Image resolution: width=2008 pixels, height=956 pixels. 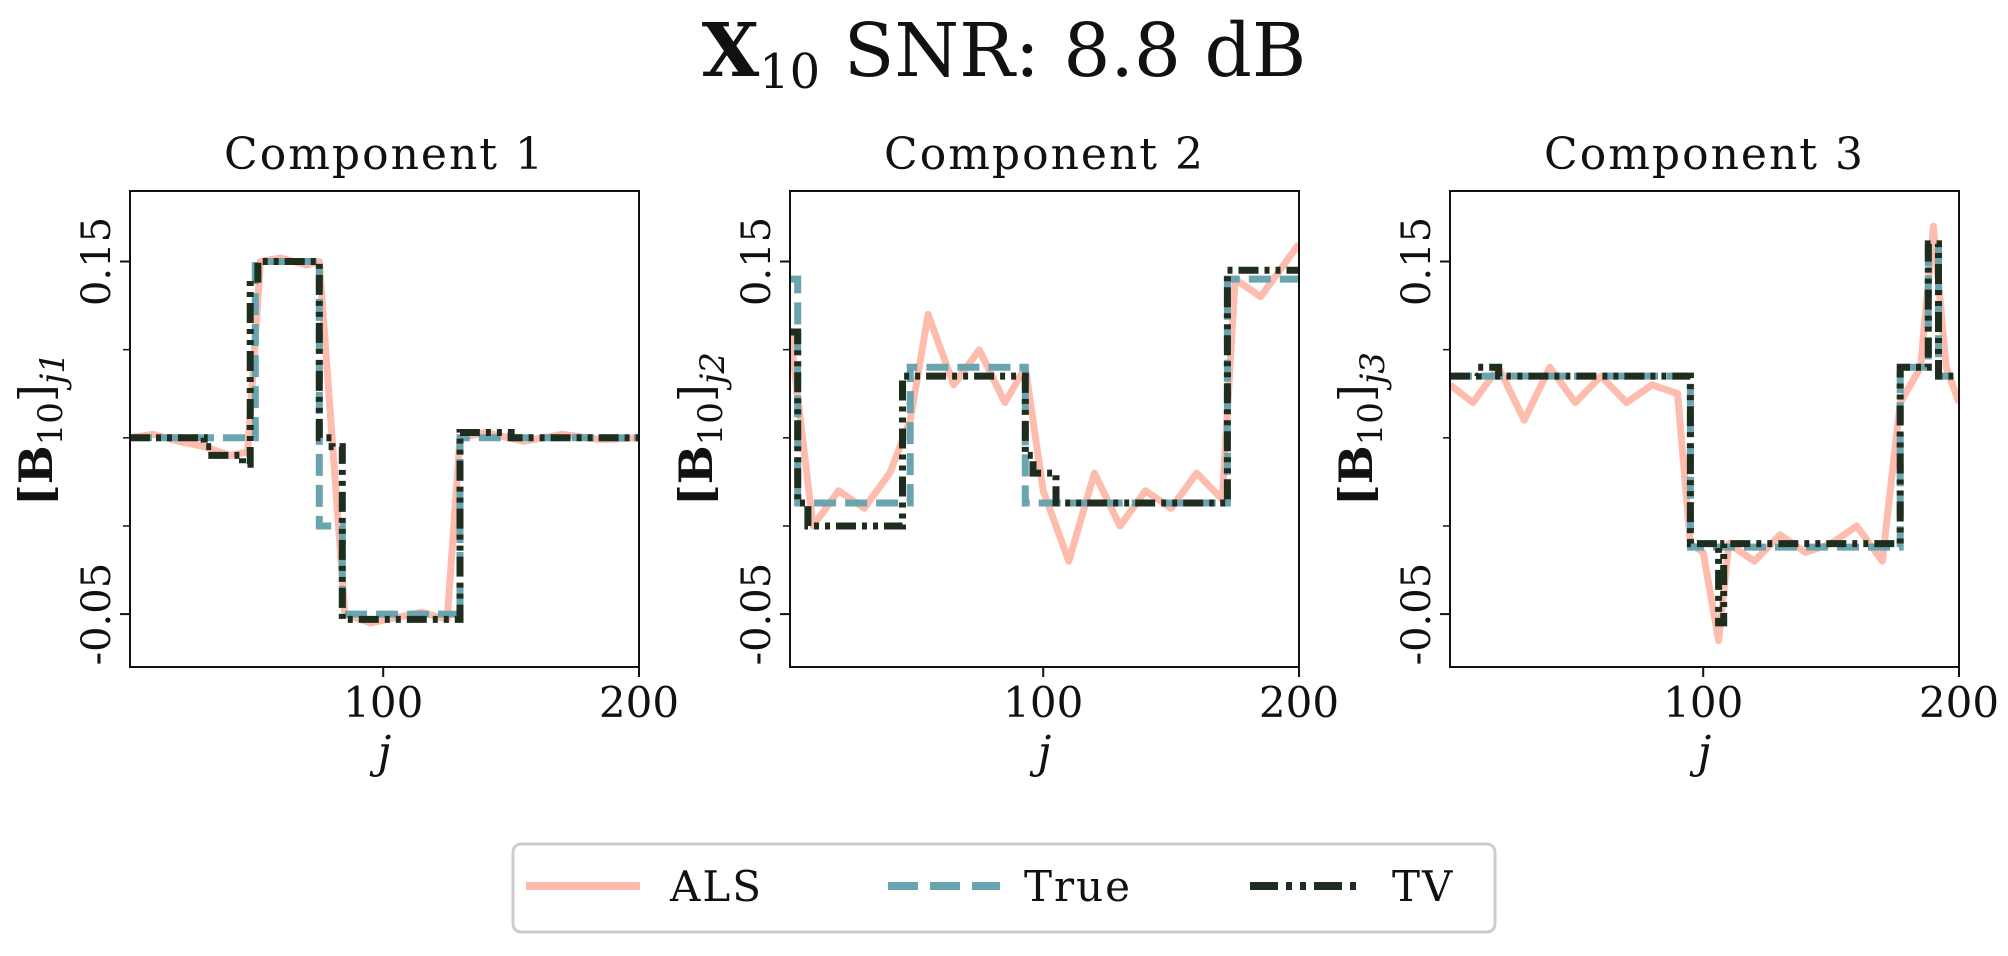 I want to click on xtick-label-3-1: 200, so click(x=1959, y=702).